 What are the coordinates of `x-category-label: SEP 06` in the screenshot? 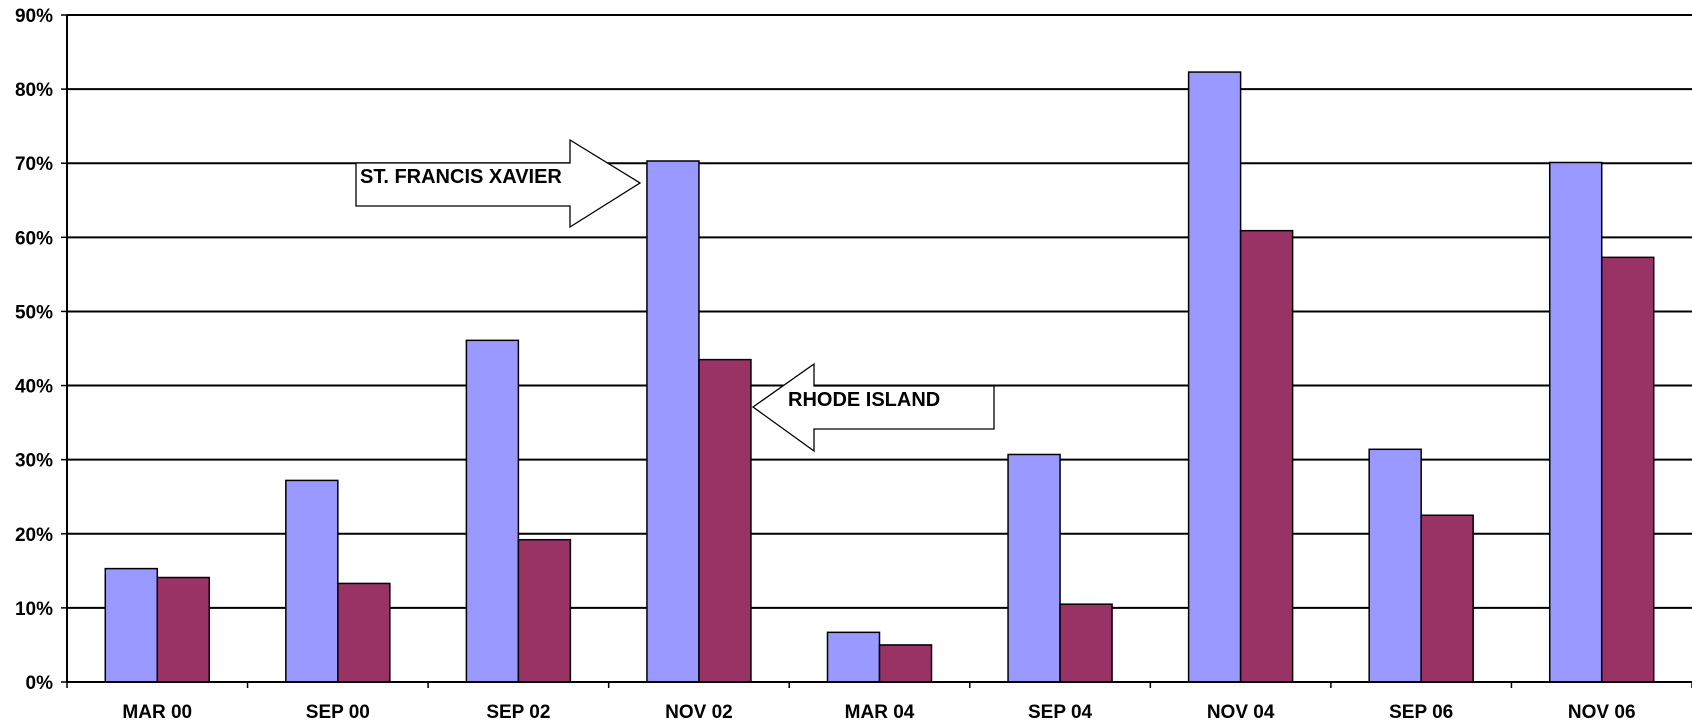 It's located at (1421, 712).